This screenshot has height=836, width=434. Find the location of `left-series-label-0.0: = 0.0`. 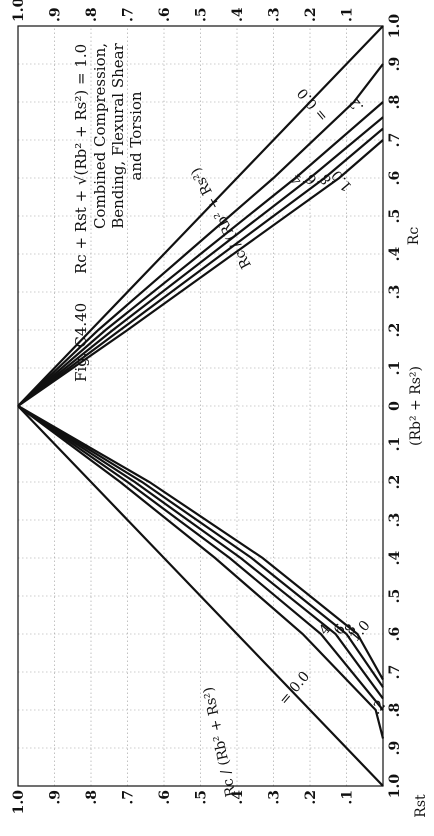

left-series-label-0.0: = 0.0 is located at coordinates (294, 689).